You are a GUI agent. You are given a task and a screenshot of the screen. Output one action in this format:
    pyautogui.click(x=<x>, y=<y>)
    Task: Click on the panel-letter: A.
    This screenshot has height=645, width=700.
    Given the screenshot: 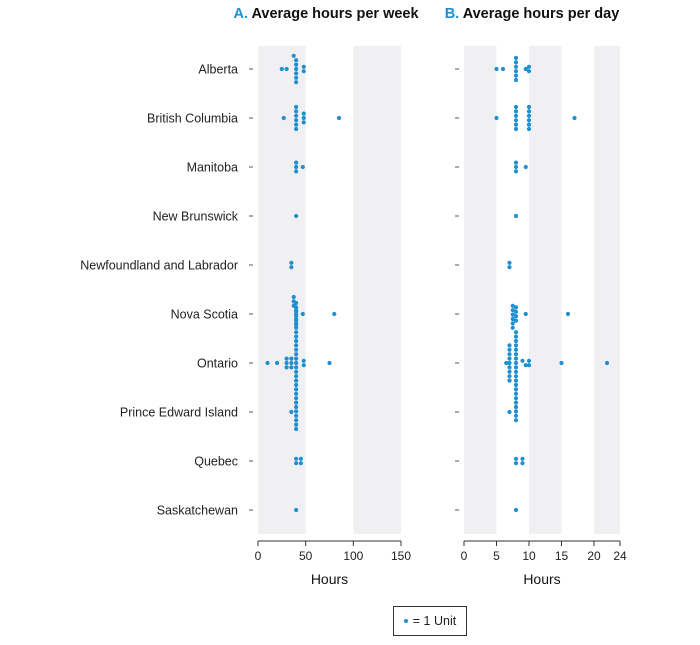 What is the action you would take?
    pyautogui.click(x=242, y=14)
    